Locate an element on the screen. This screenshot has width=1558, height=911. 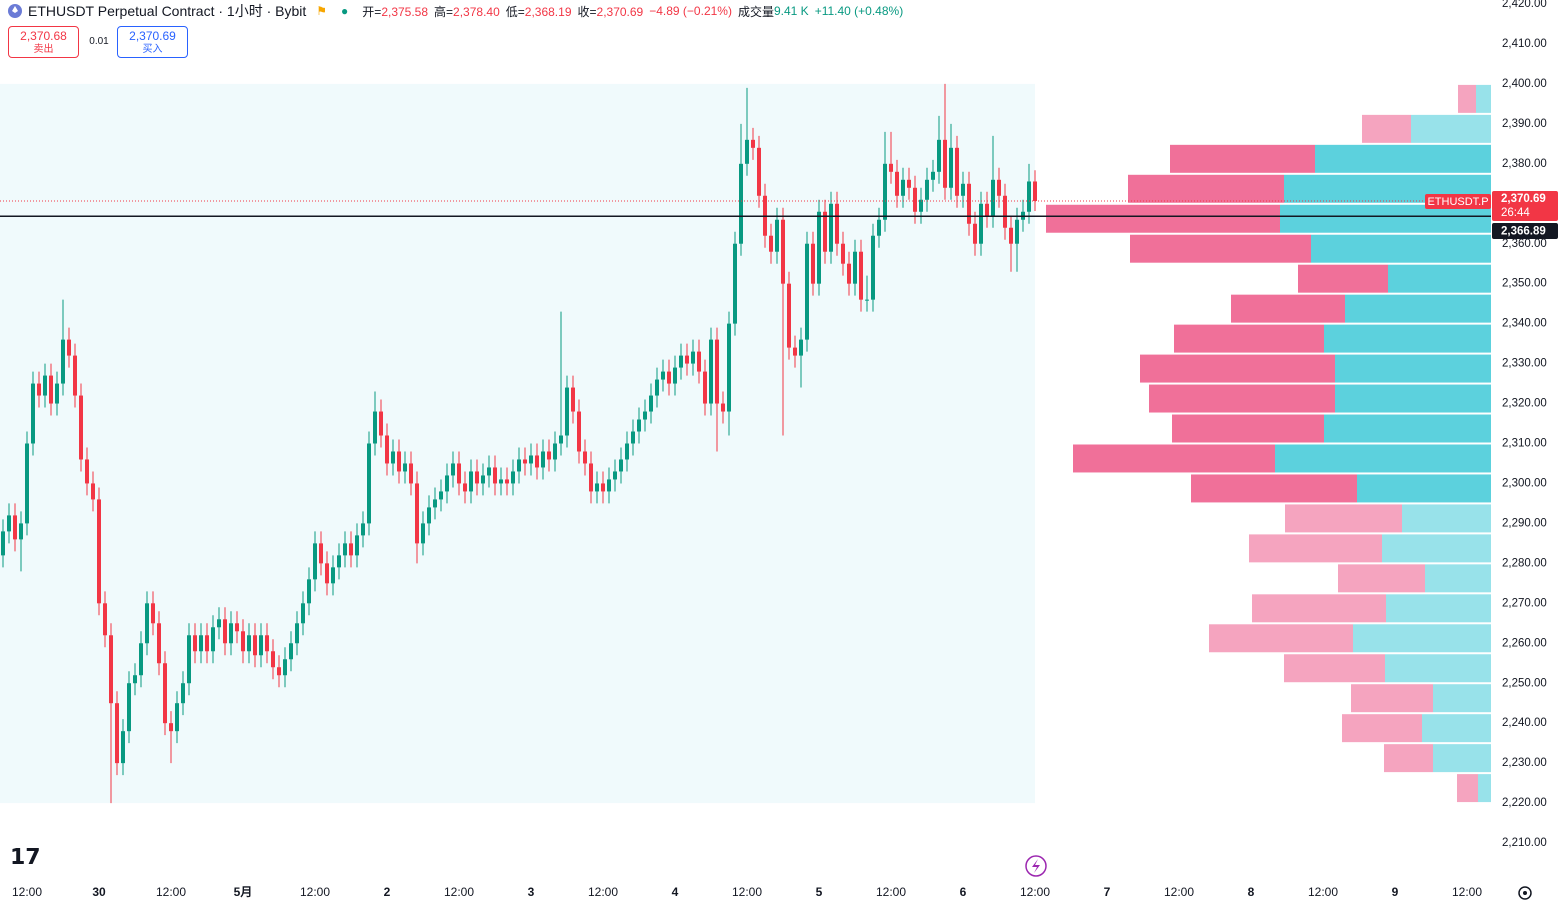
cursor-price-text: 2,366.89 is located at coordinates (1523, 232).